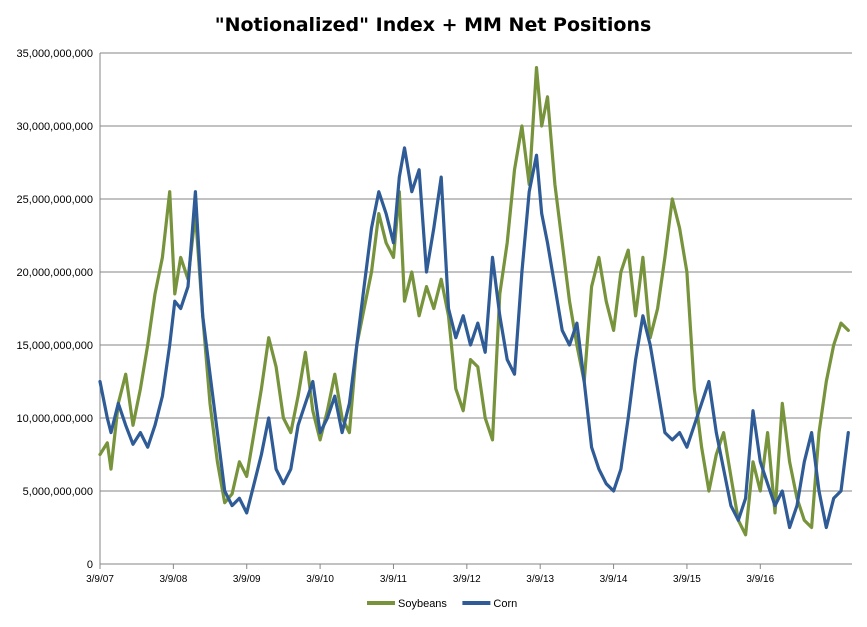 The width and height of the screenshot is (867, 627). What do you see at coordinates (55, 273) in the screenshot?
I see `y-tick-label: 20,000,000,000` at bounding box center [55, 273].